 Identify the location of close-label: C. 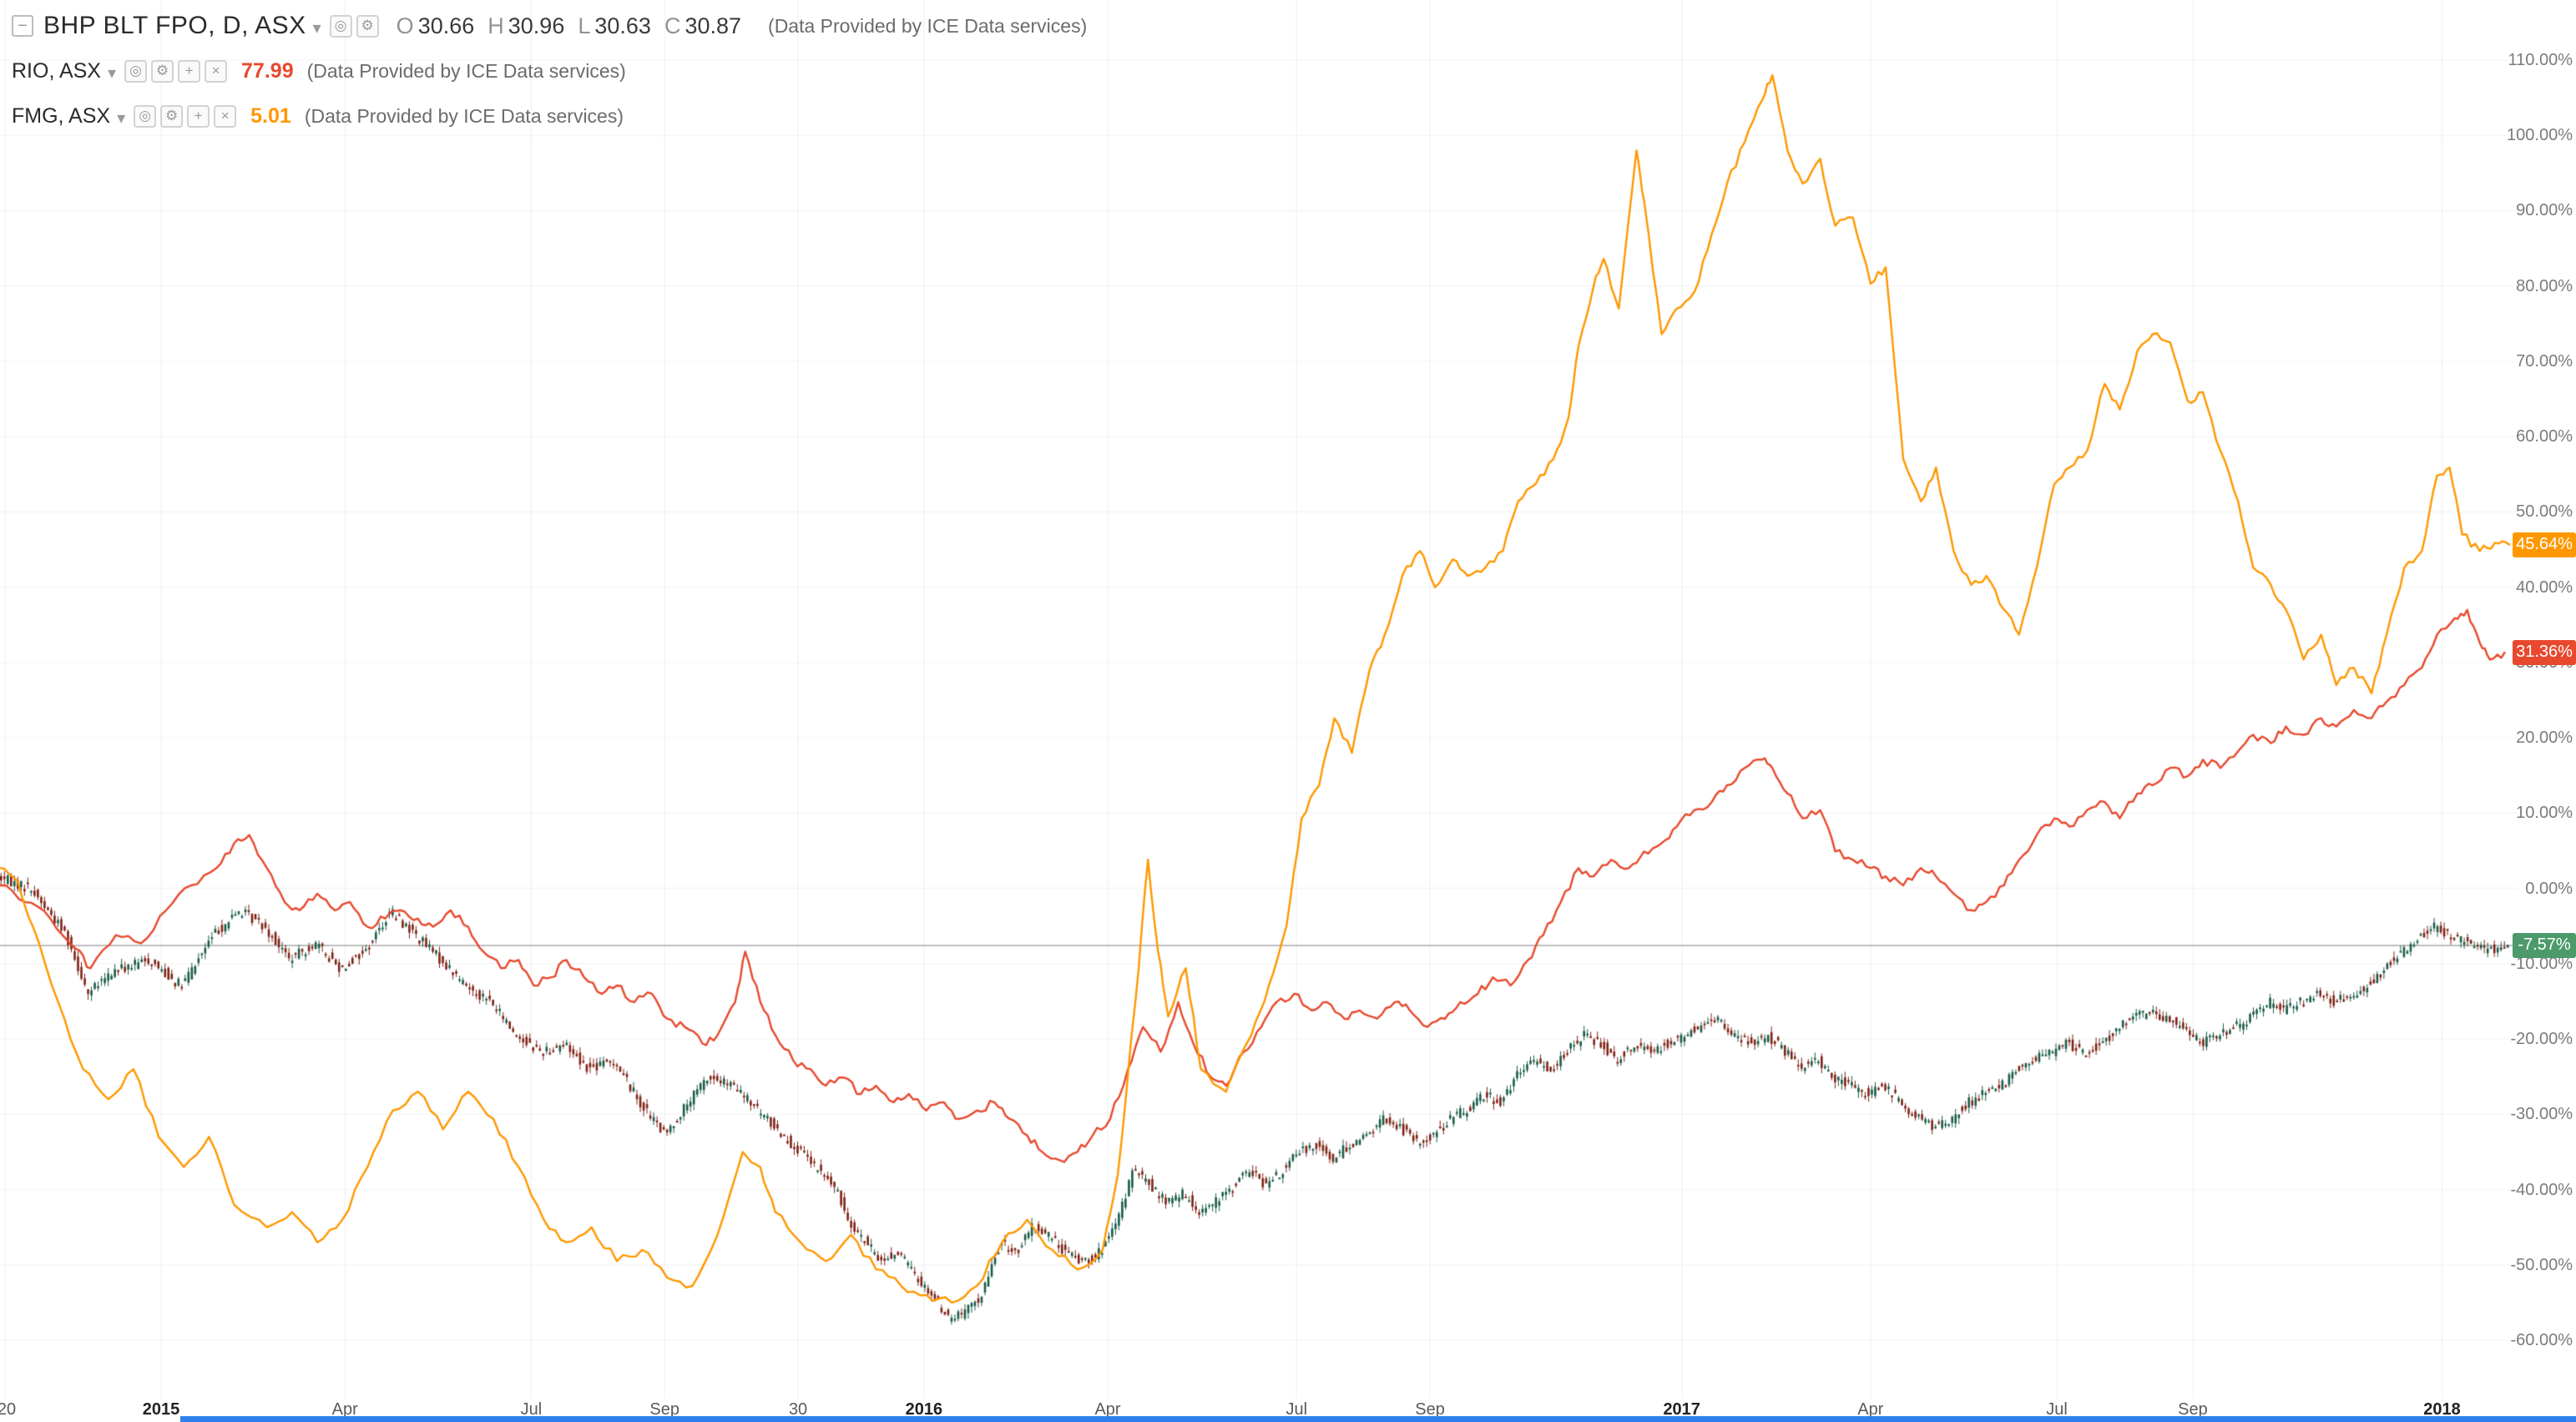
(672, 25).